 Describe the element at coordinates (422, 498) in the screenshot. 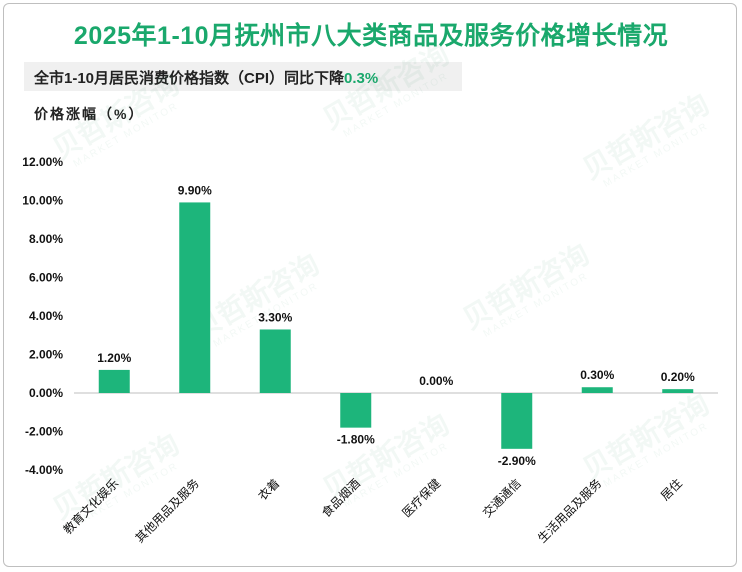

I see `x-tick-label: 医疗保健` at that location.